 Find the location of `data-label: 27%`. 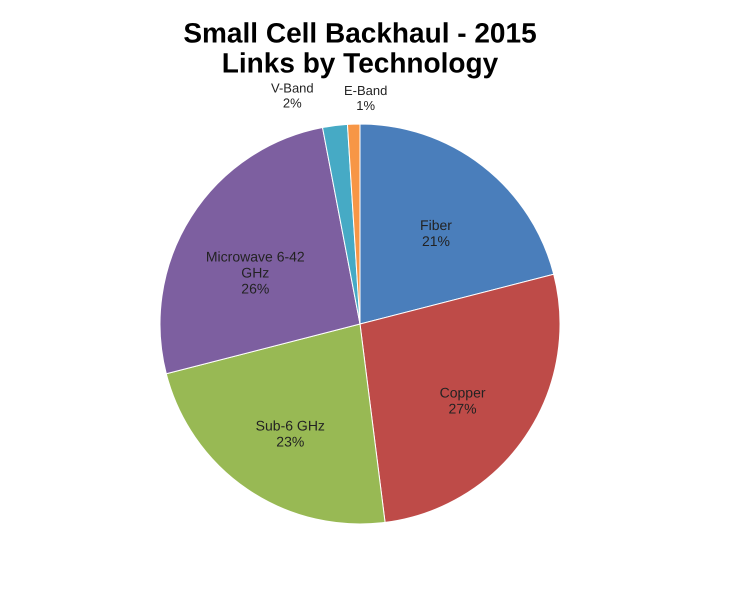

data-label: 27% is located at coordinates (462, 408).